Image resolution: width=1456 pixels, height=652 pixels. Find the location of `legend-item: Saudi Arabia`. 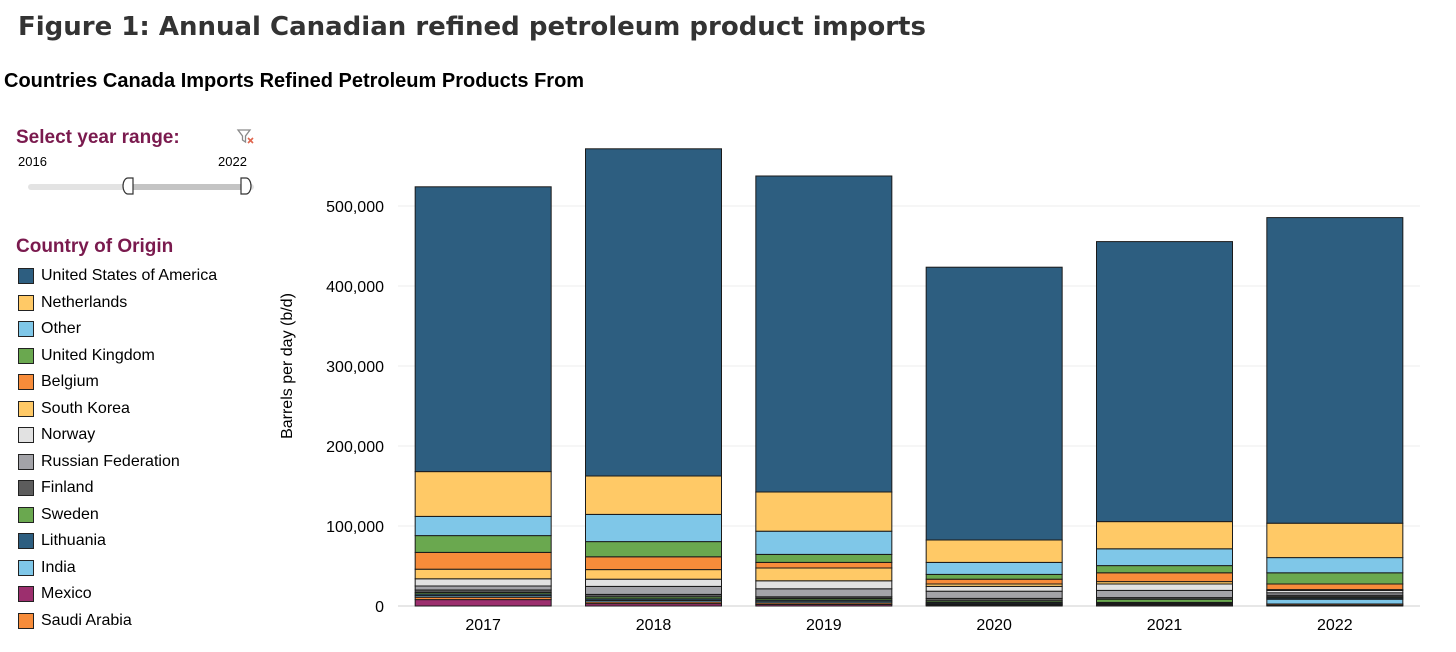

legend-item: Saudi Arabia is located at coordinates (117, 621).